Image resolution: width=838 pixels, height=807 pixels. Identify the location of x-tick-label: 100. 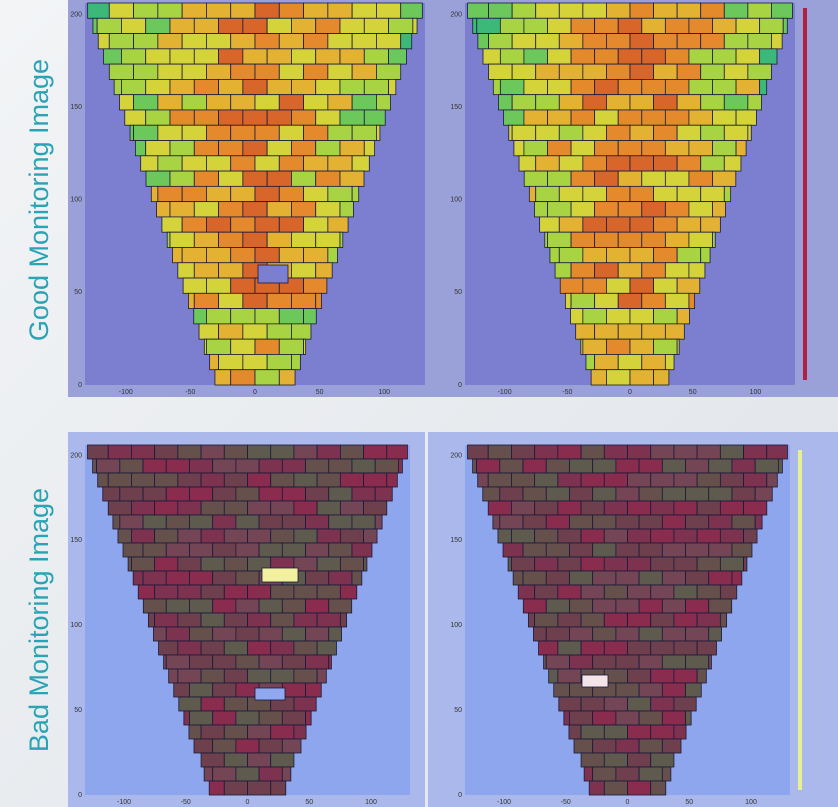
(371, 802).